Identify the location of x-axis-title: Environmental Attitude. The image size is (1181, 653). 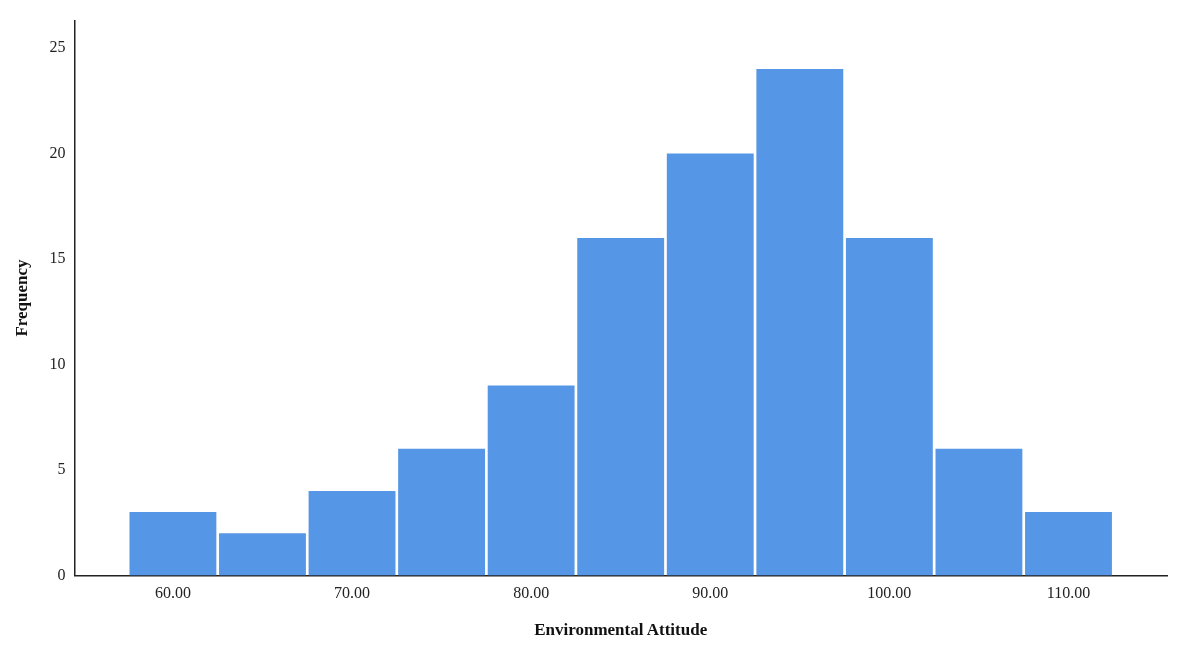
(621, 630).